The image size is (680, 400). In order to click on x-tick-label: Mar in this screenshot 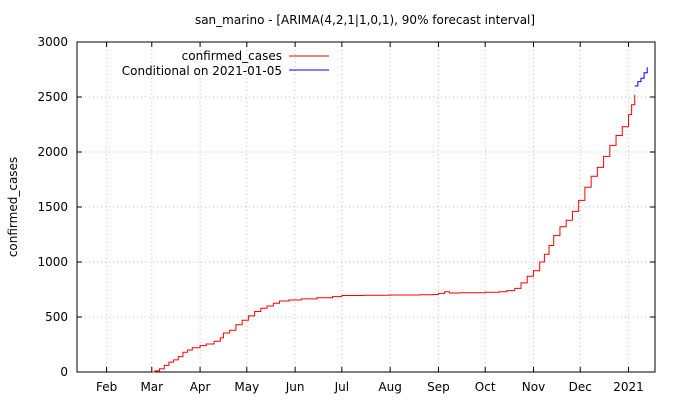, I will do `click(151, 387)`.